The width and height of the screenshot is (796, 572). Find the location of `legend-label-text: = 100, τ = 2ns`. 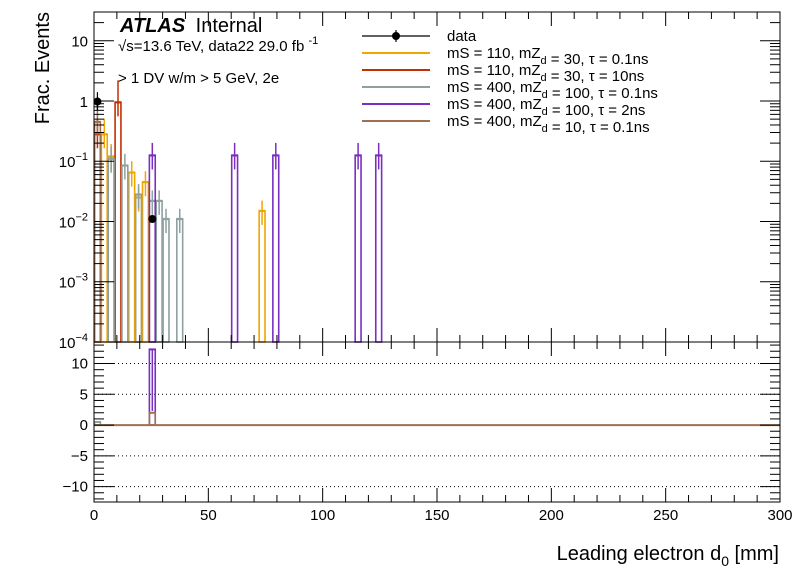

legend-label-text: = 100, τ = 2ns is located at coordinates (597, 110).